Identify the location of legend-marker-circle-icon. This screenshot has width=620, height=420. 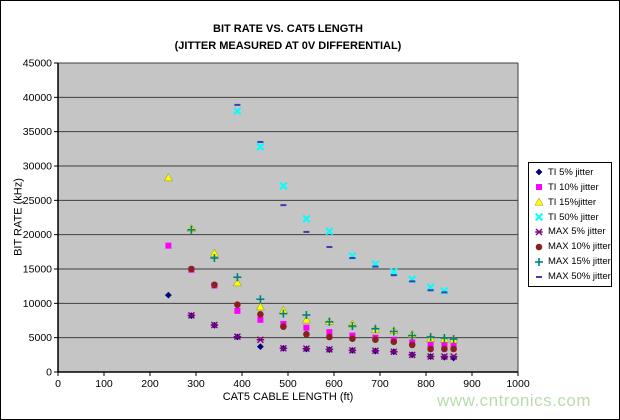
(539, 247).